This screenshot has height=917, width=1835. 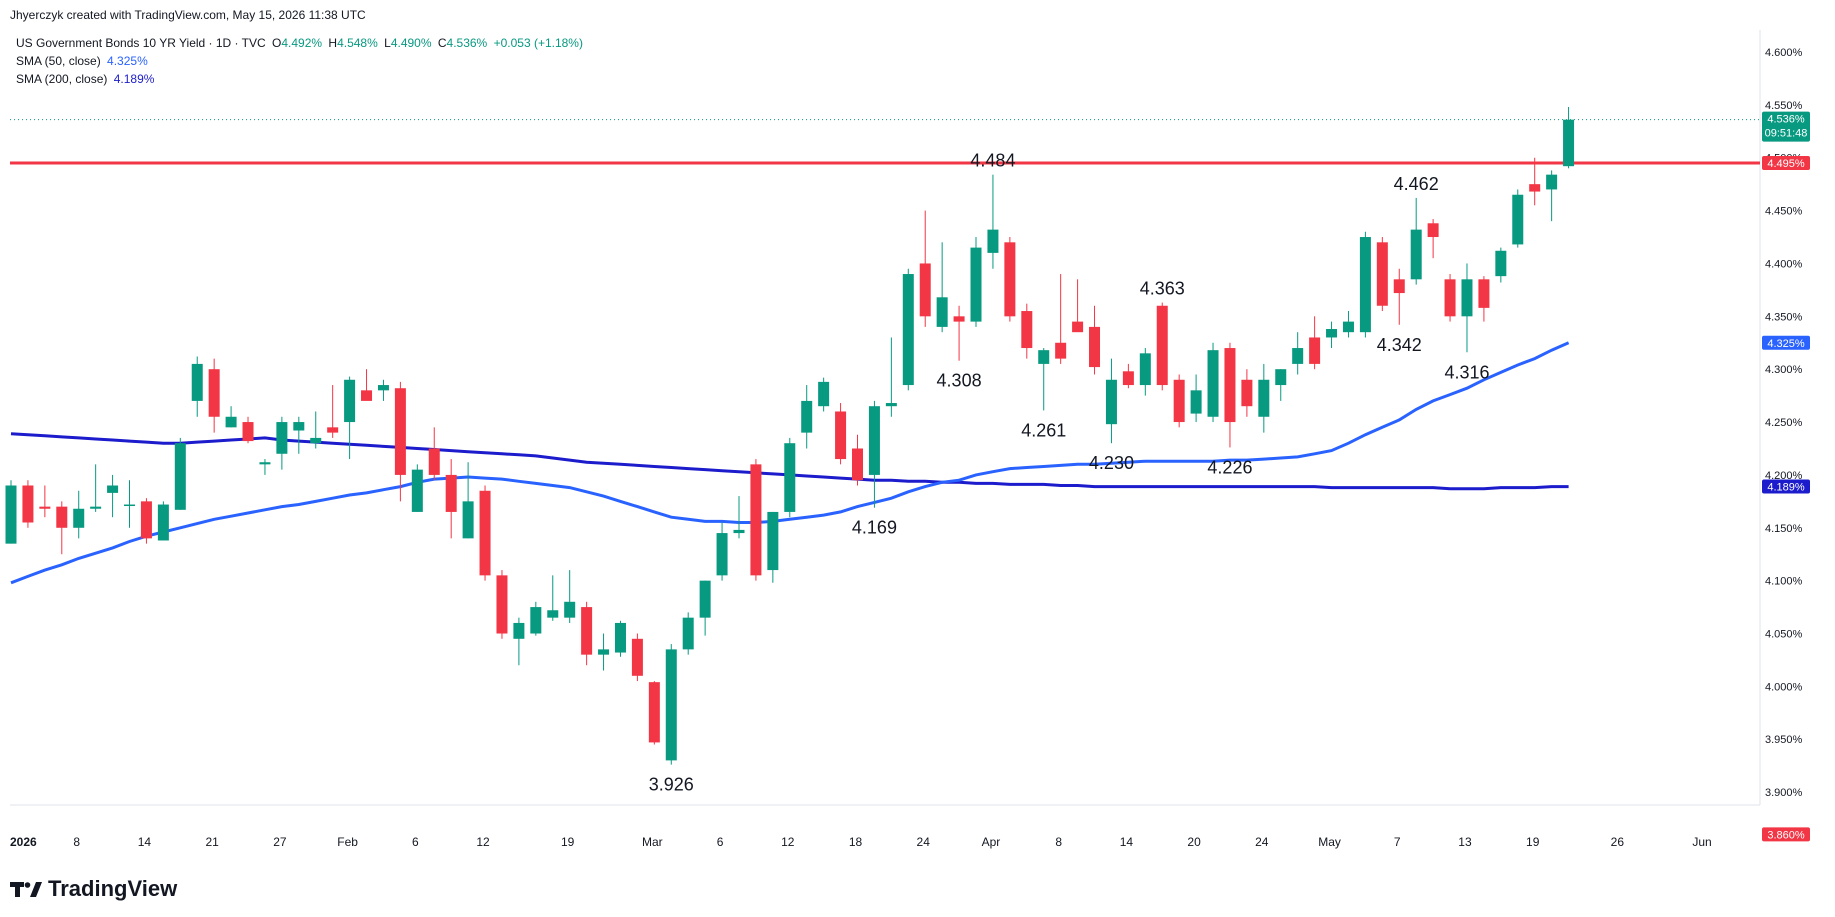 What do you see at coordinates (301, 61) in the screenshot?
I see `legend-sma50-row: SMA (50, close) 4.325%` at bounding box center [301, 61].